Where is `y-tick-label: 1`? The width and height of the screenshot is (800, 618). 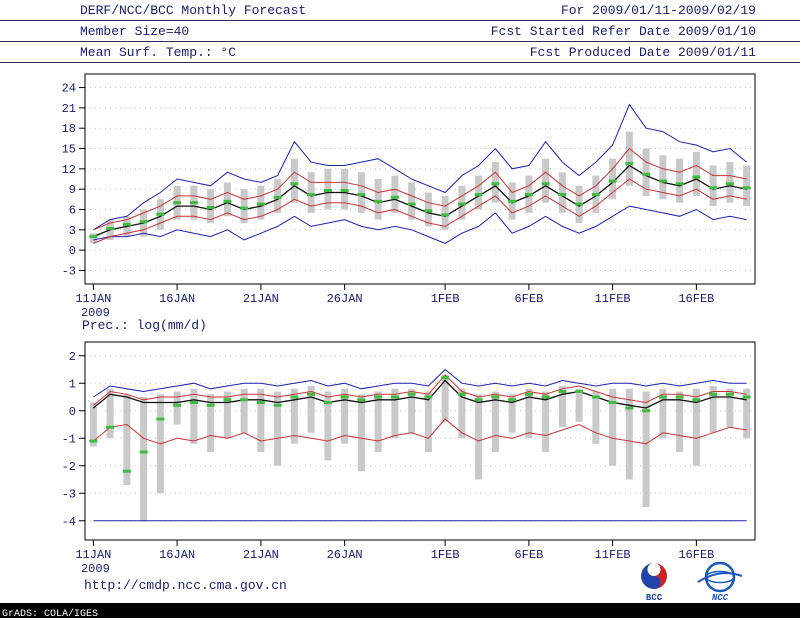
y-tick-label: 1 is located at coordinates (72, 384).